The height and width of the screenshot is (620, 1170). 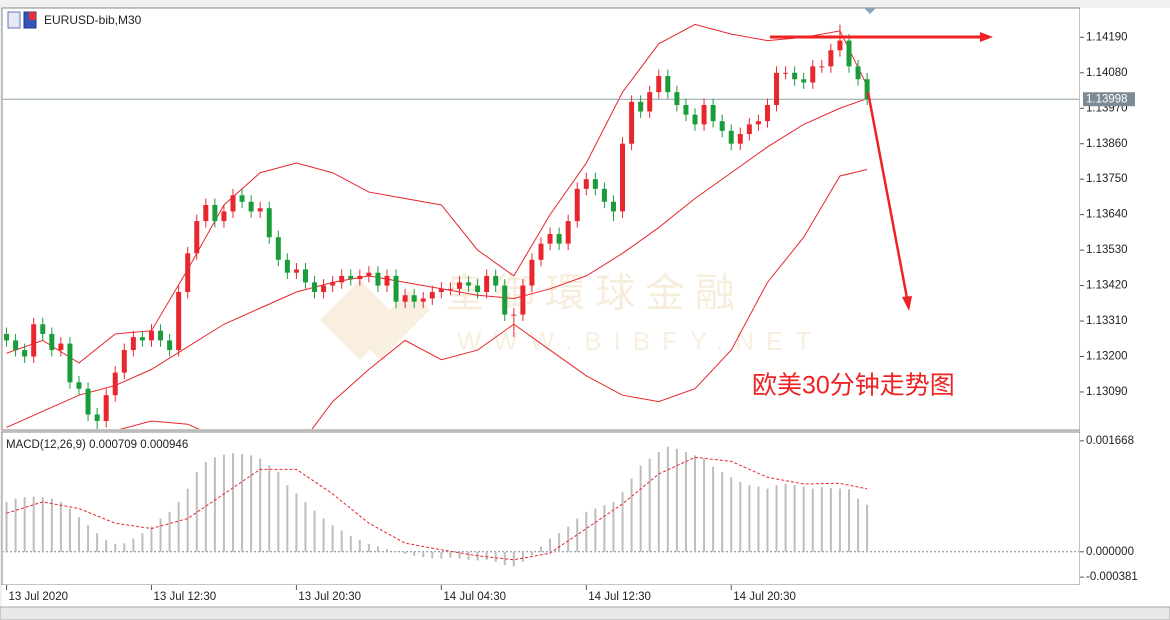 What do you see at coordinates (1107, 286) in the screenshot?
I see `y-tick-label: 1.13420` at bounding box center [1107, 286].